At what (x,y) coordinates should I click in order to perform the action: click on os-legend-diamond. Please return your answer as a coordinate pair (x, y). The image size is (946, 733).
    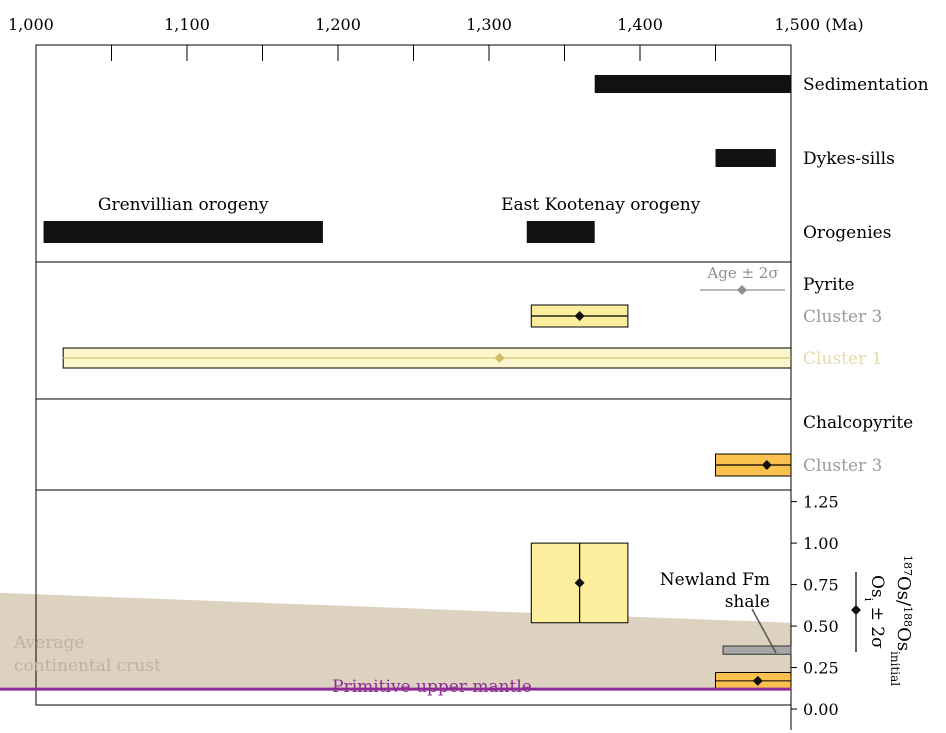
    Looking at the image, I should click on (856, 610).